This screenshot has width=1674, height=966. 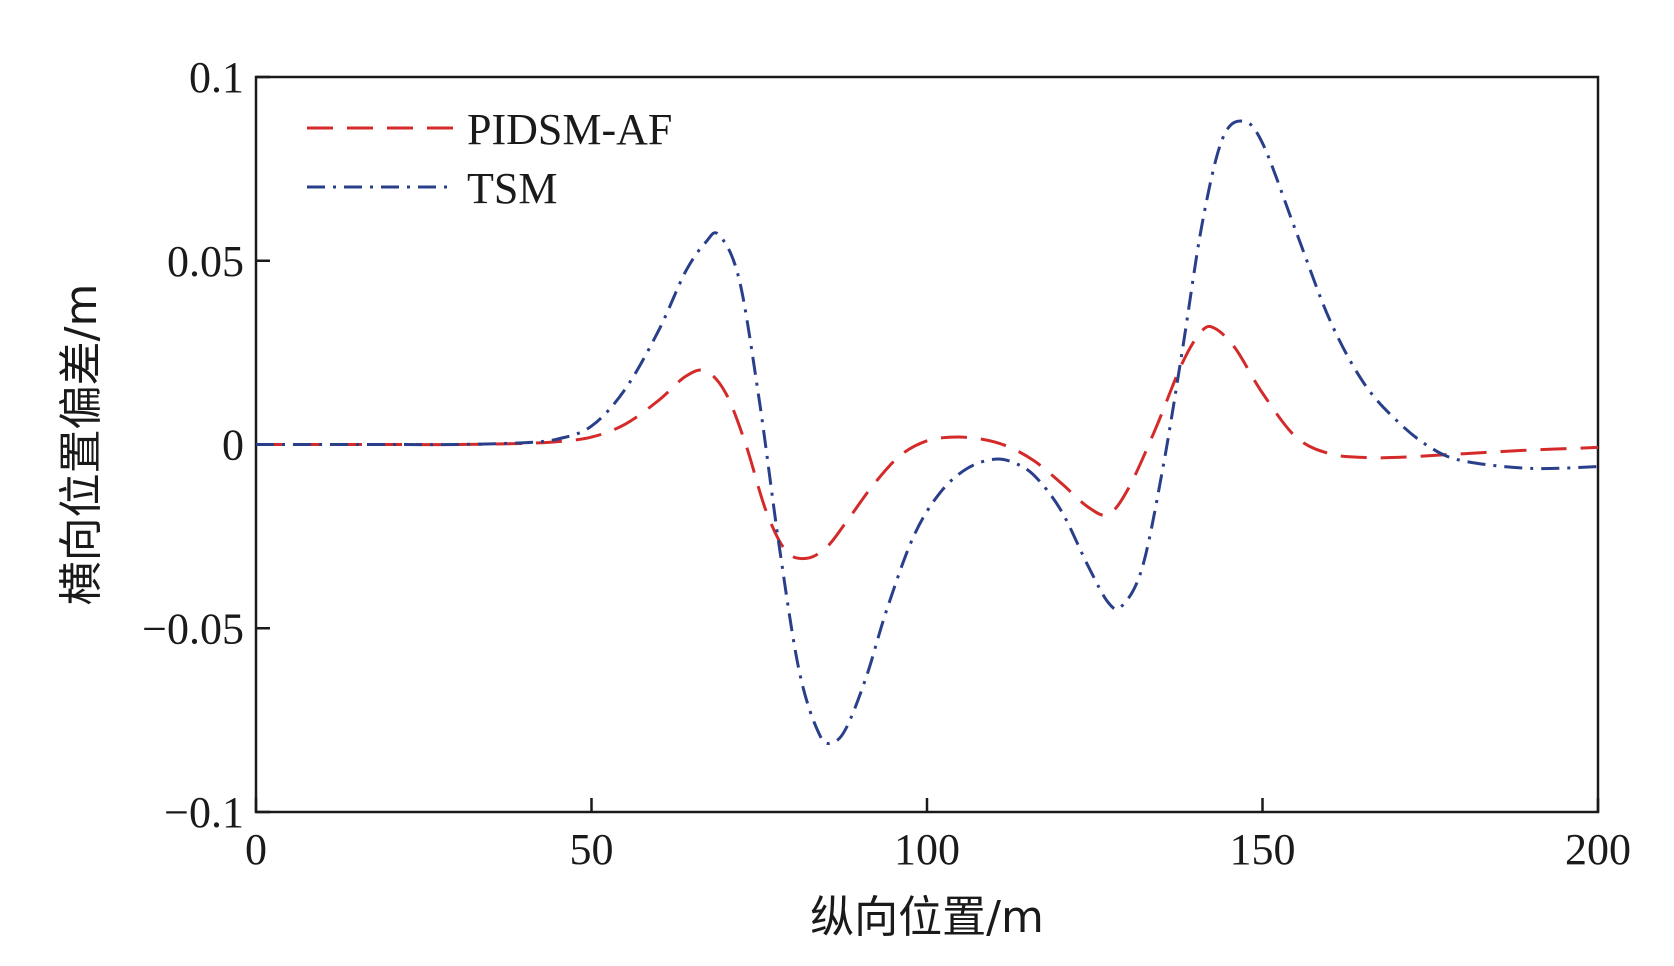 I want to click on y-axis: 0.1 0.05 0 −0.05 −0.1, so click(x=206, y=445).